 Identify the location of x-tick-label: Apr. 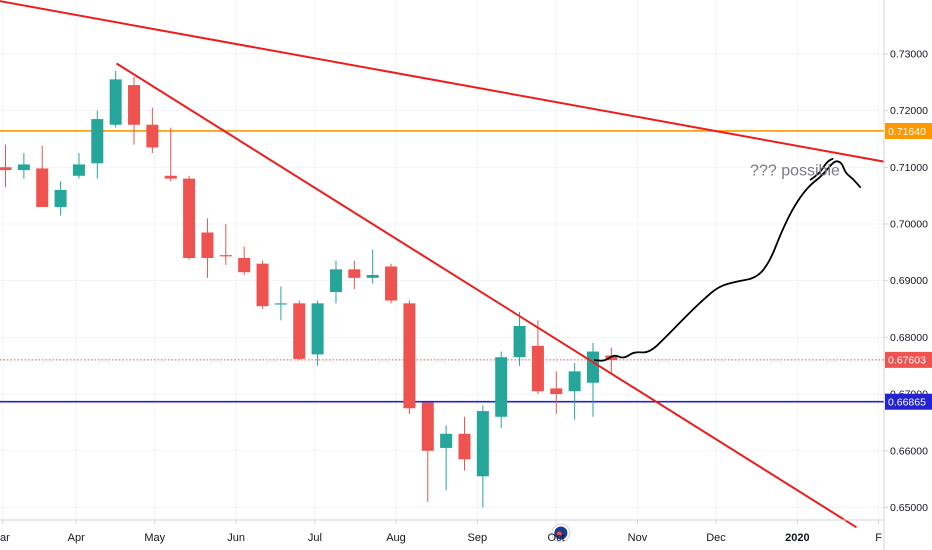
(76, 538).